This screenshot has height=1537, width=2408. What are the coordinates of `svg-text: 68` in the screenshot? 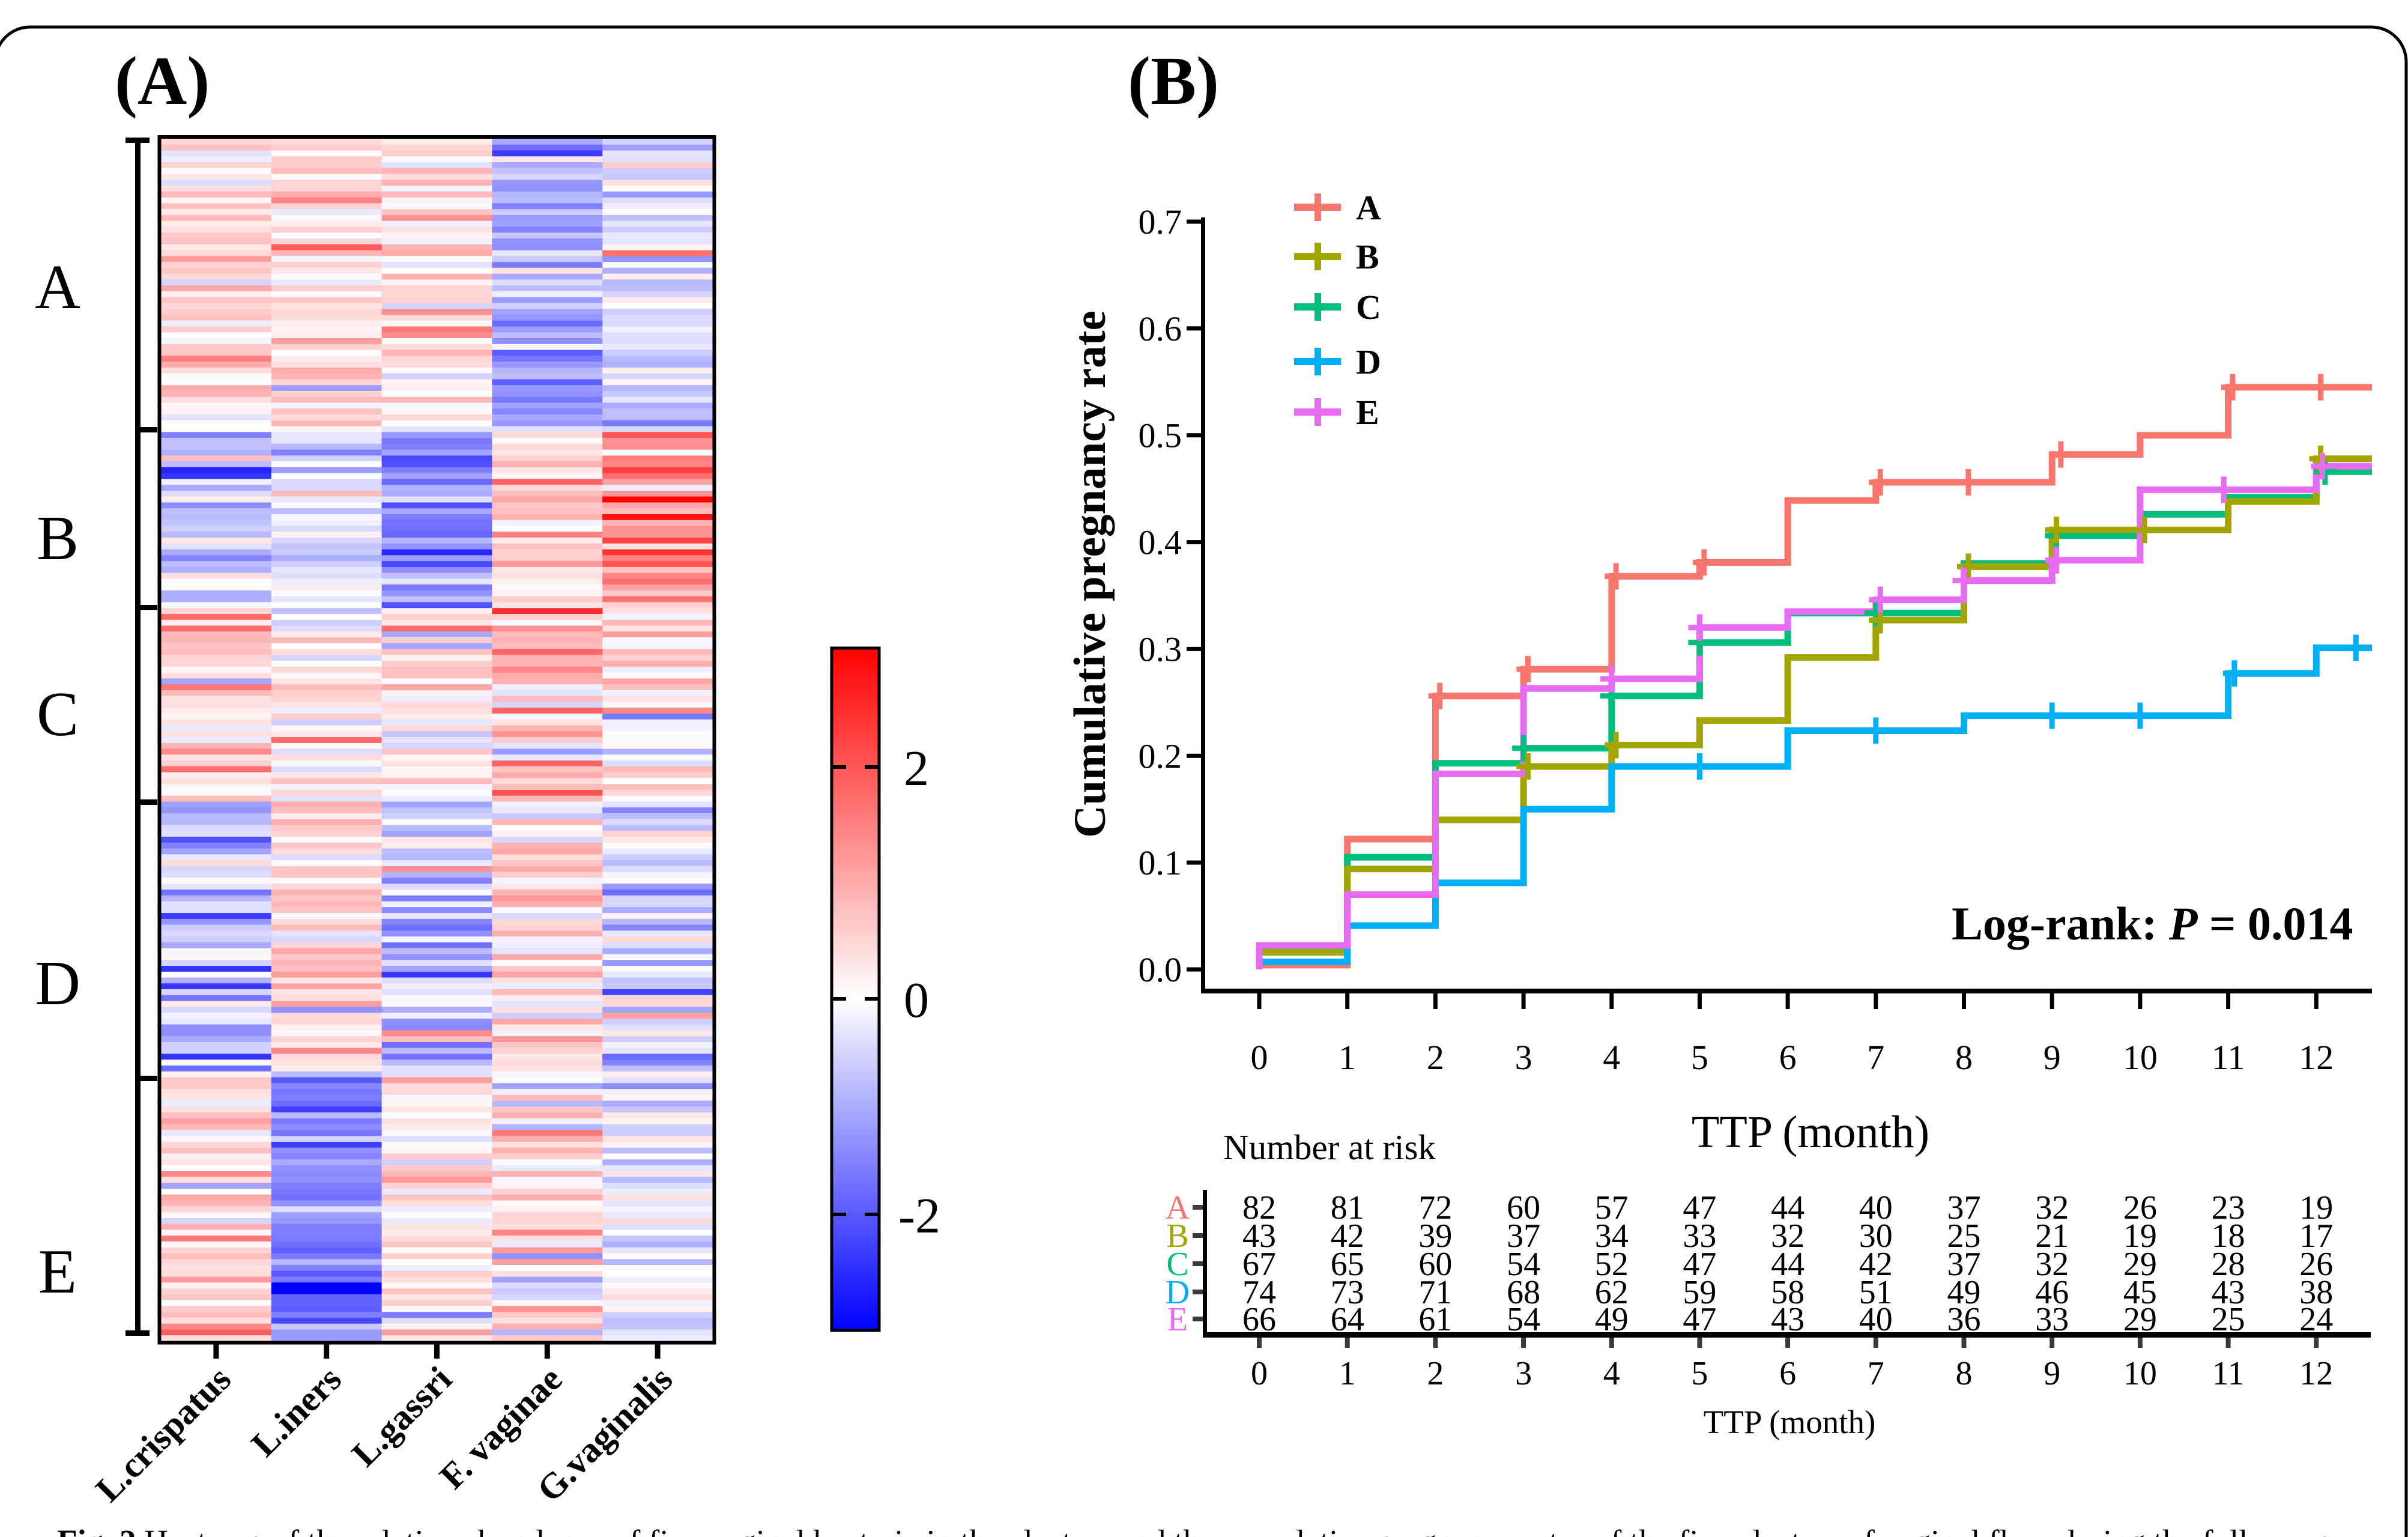 It's located at (1523, 1292).